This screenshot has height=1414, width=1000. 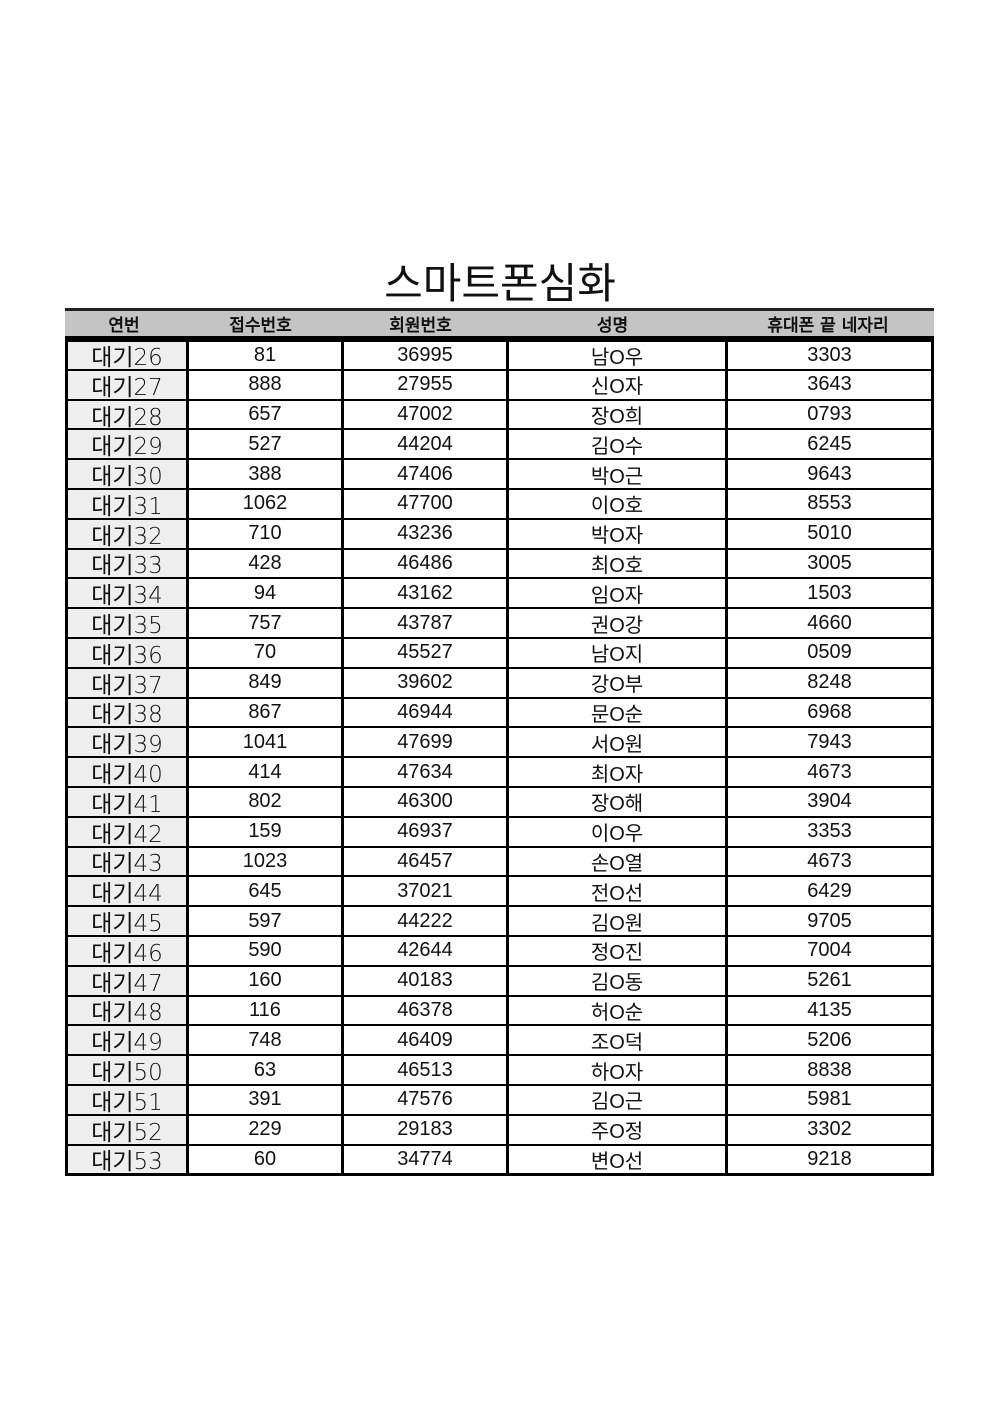 What do you see at coordinates (263, 891) in the screenshot?
I see `cell-receipt-number: 645` at bounding box center [263, 891].